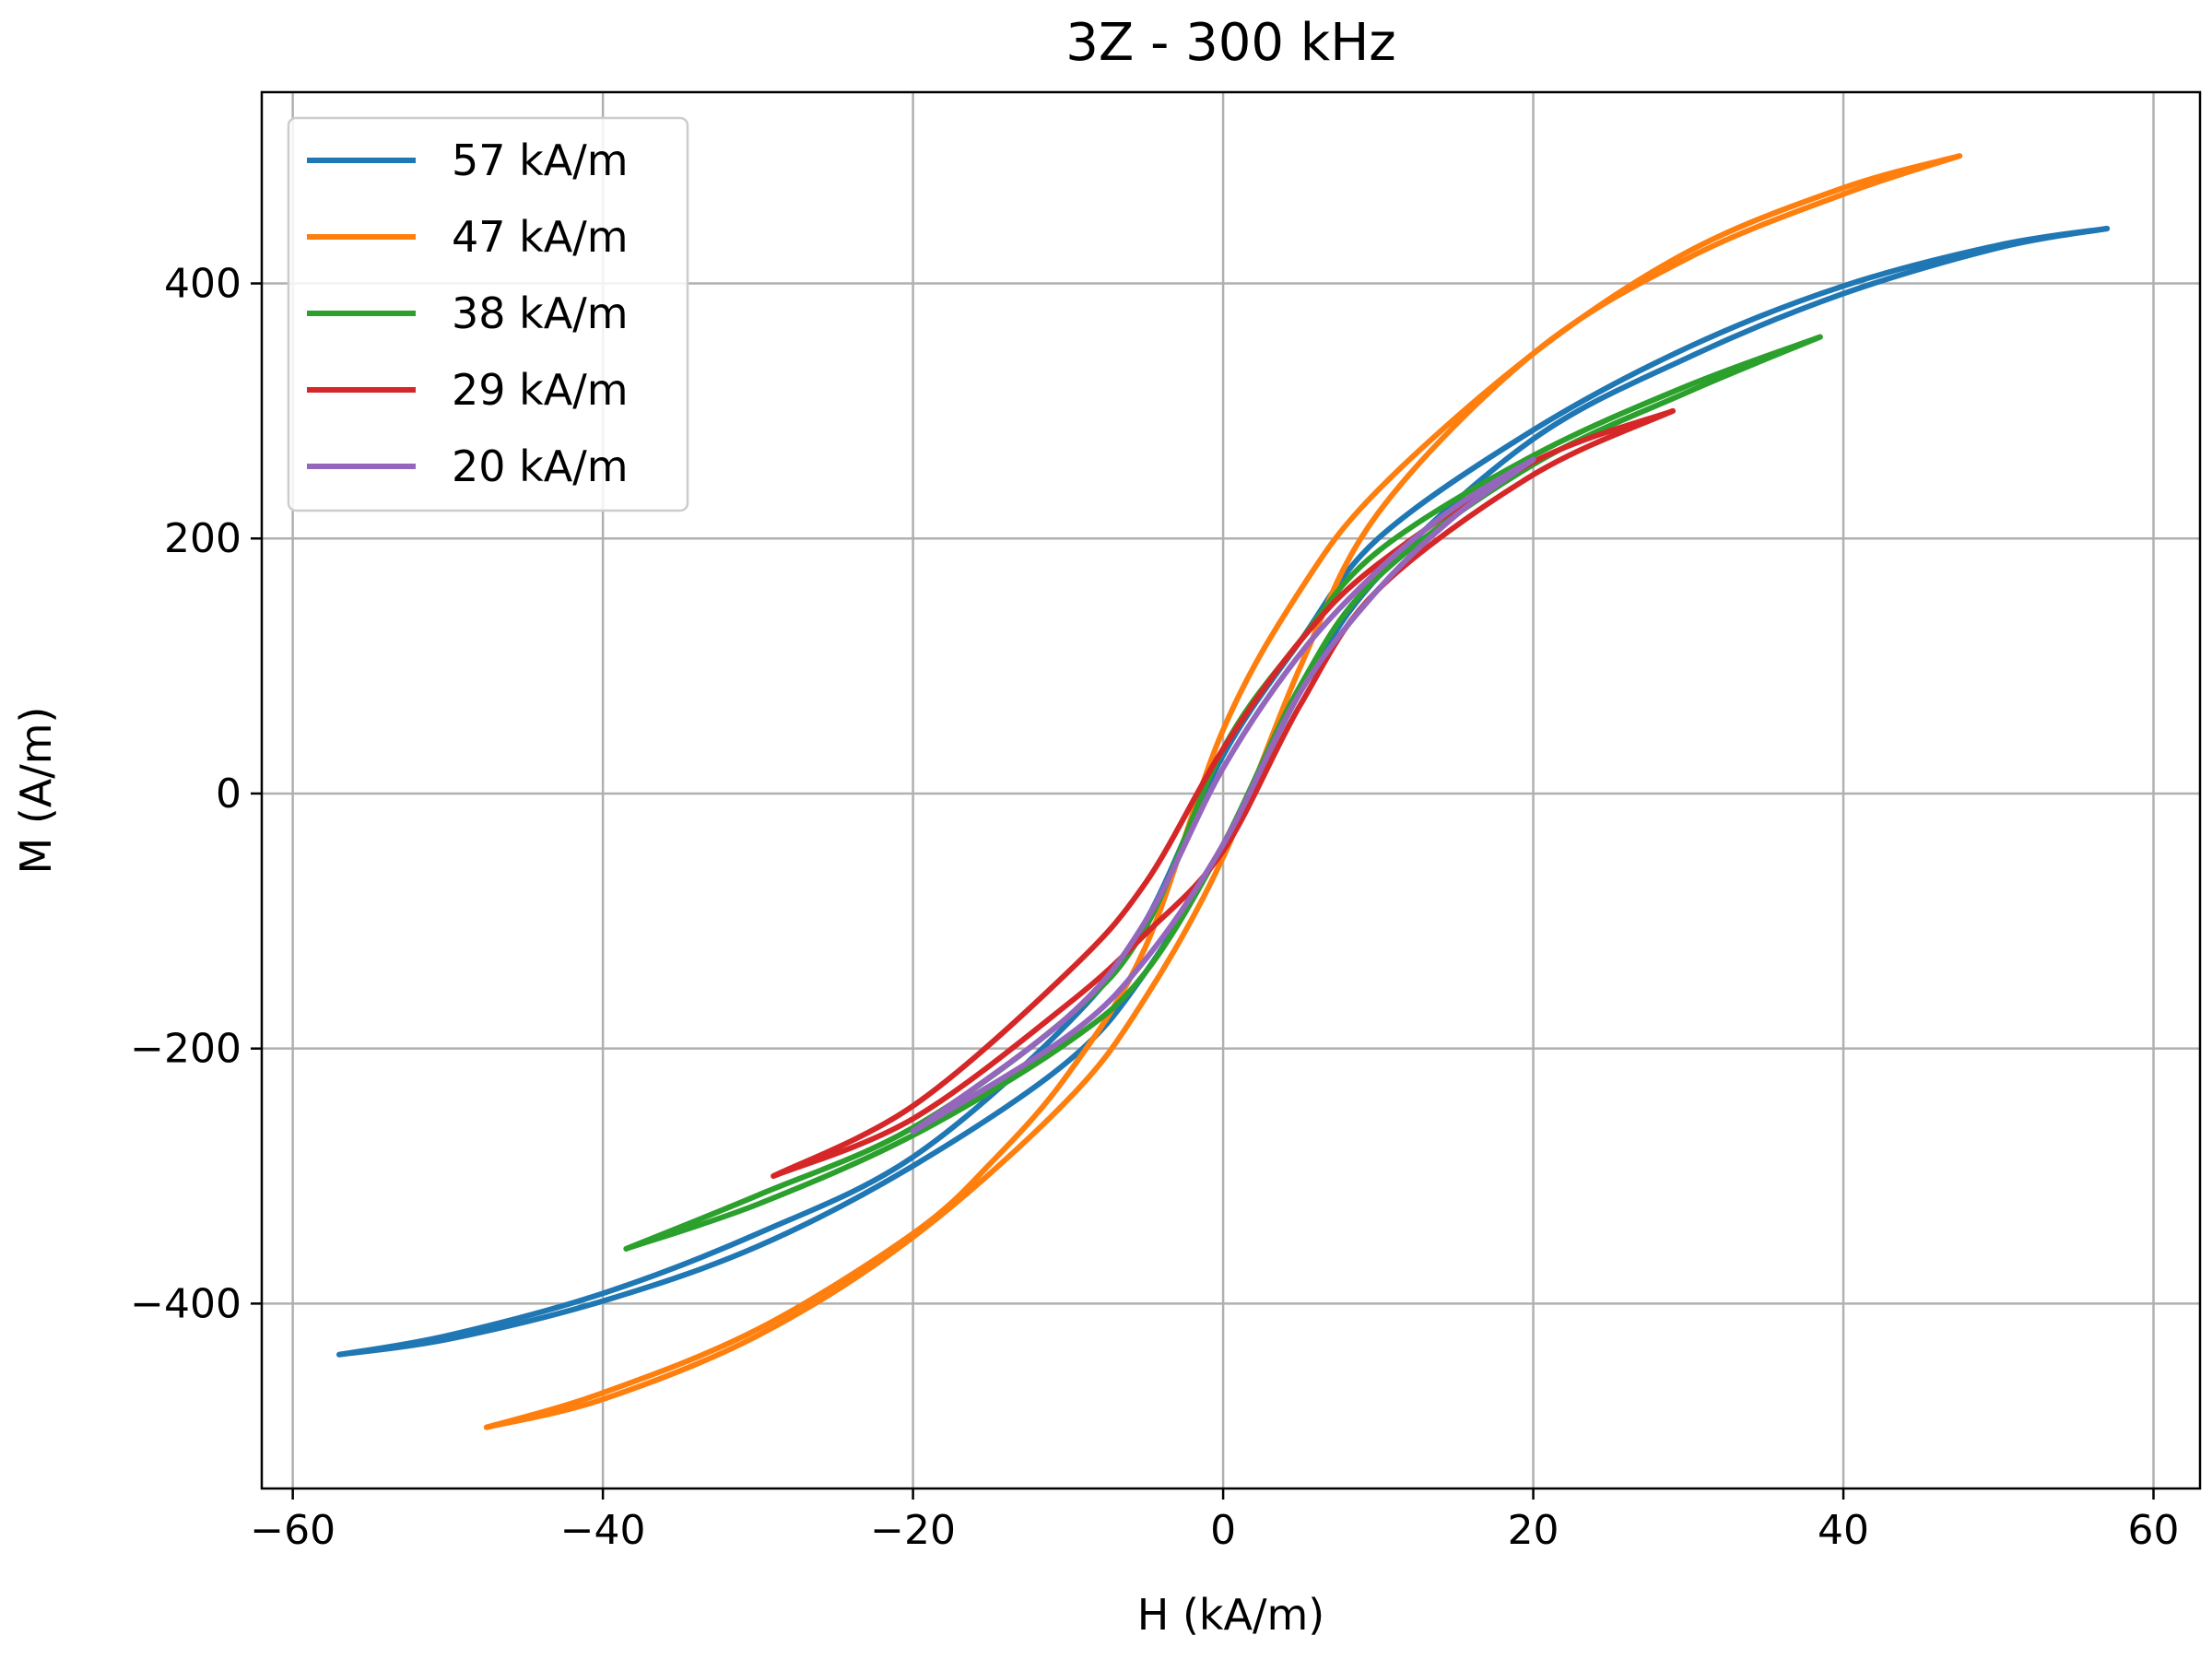 The height and width of the screenshot is (1659, 2212). I want to click on legend-box, so click(488, 314).